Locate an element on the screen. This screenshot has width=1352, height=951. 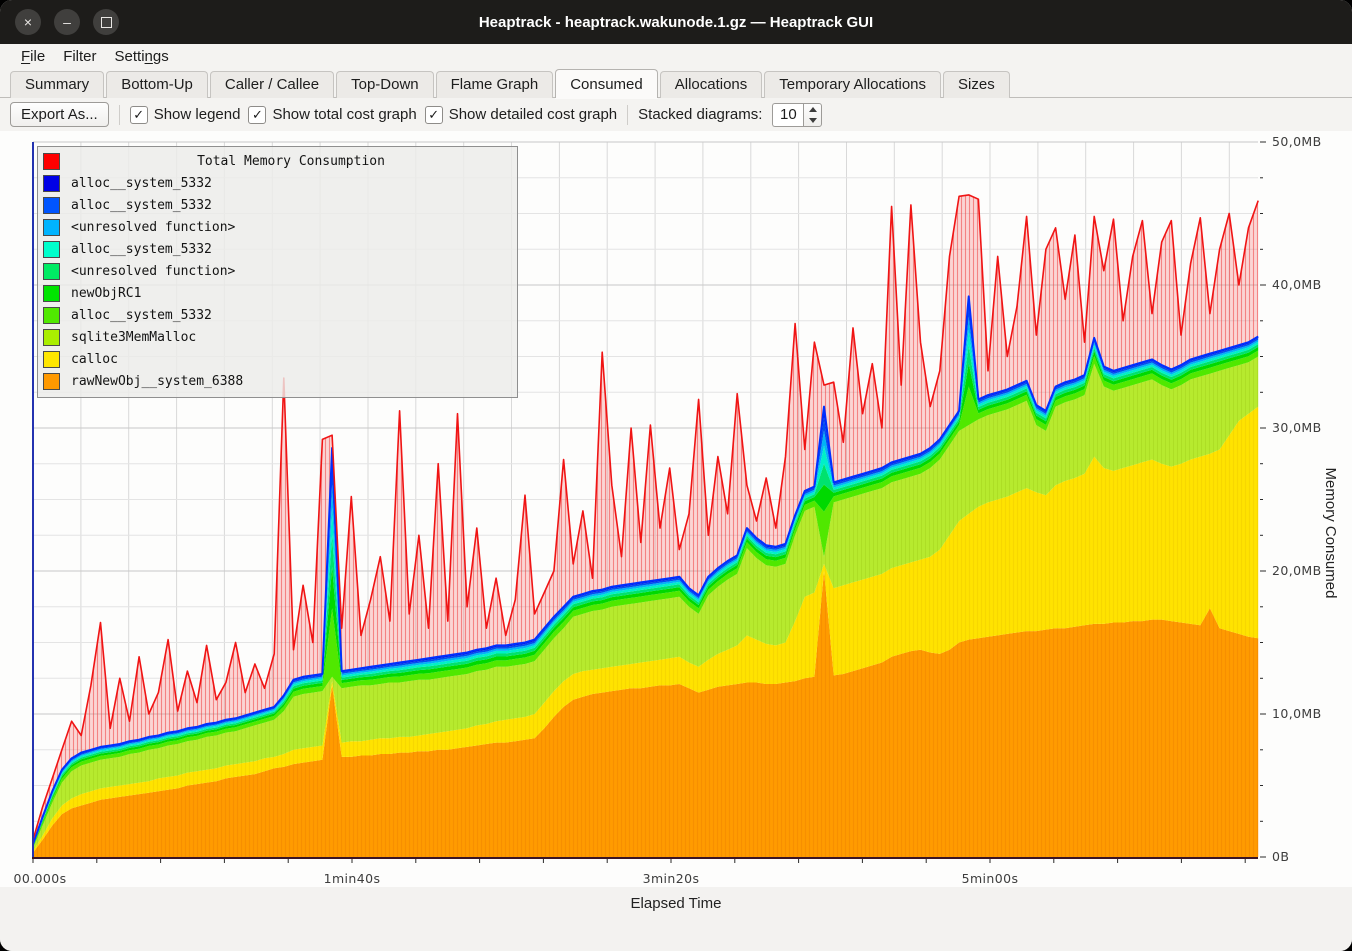
tab-consumed: Consumed is located at coordinates (606, 83).